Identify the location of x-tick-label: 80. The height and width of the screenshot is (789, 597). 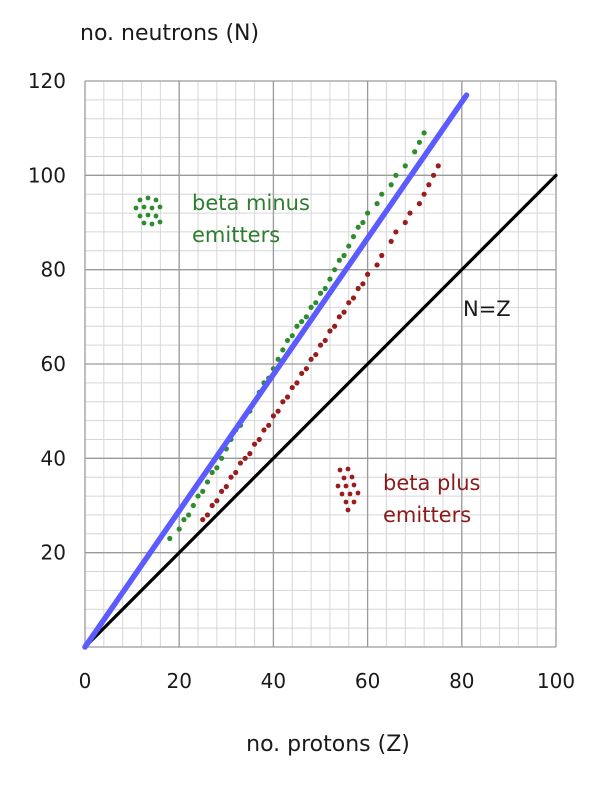
(461, 681).